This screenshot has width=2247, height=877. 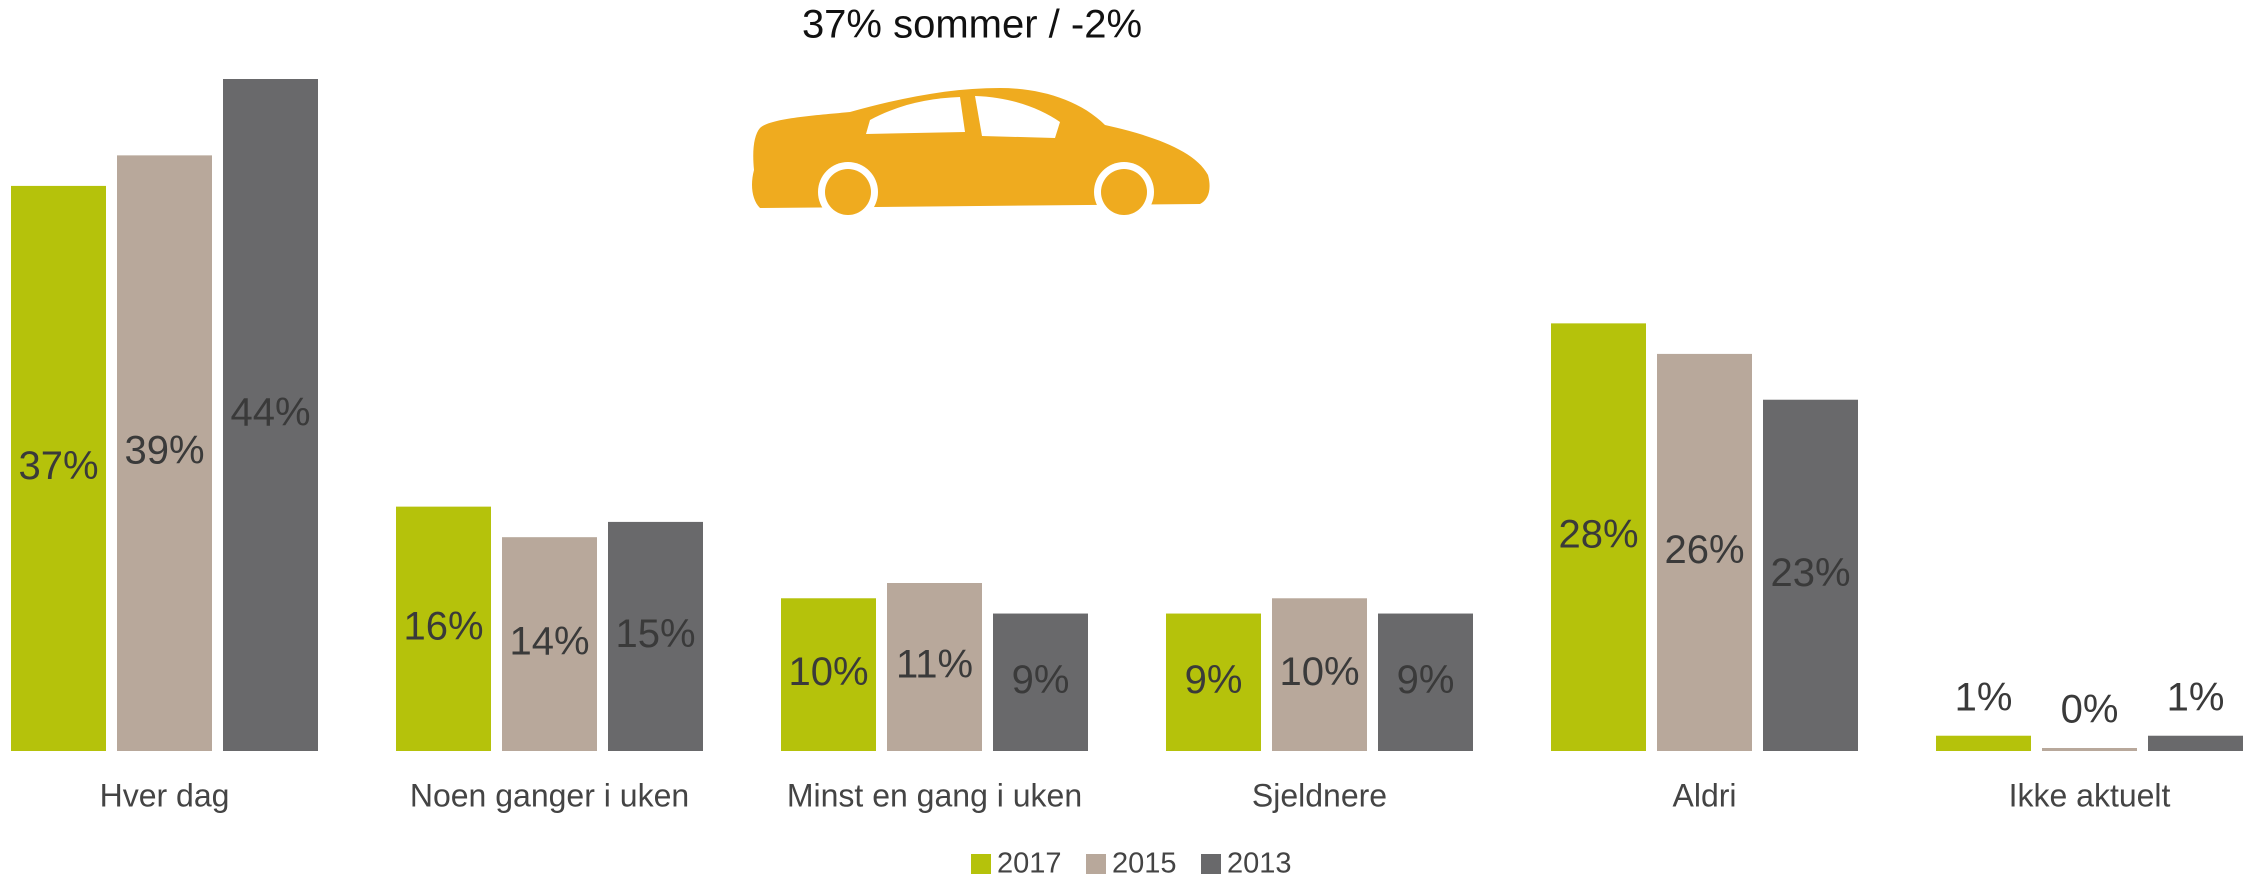 I want to click on x-tick-label: Minst en gang i uken, so click(x=934, y=795).